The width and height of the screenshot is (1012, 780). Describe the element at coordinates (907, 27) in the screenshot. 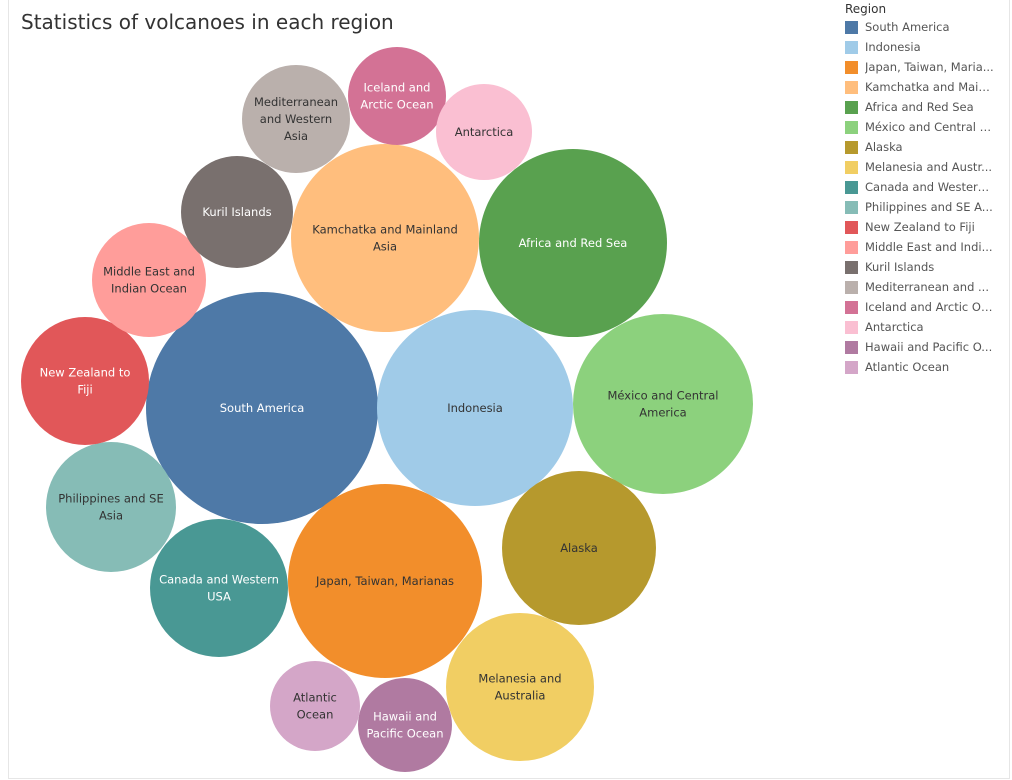

I see `legend-label: South America` at that location.